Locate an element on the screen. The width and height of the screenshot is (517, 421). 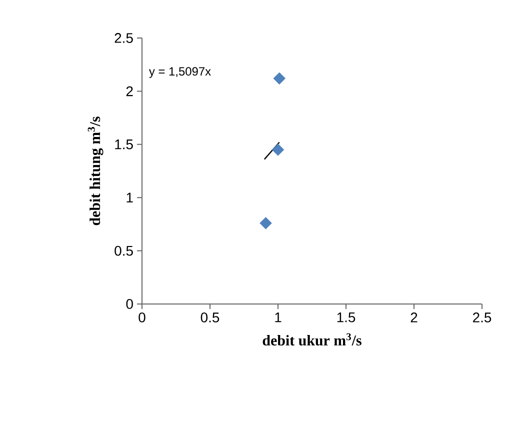
text: debit ukur m$^{3}$/s is located at coordinates (312, 339).